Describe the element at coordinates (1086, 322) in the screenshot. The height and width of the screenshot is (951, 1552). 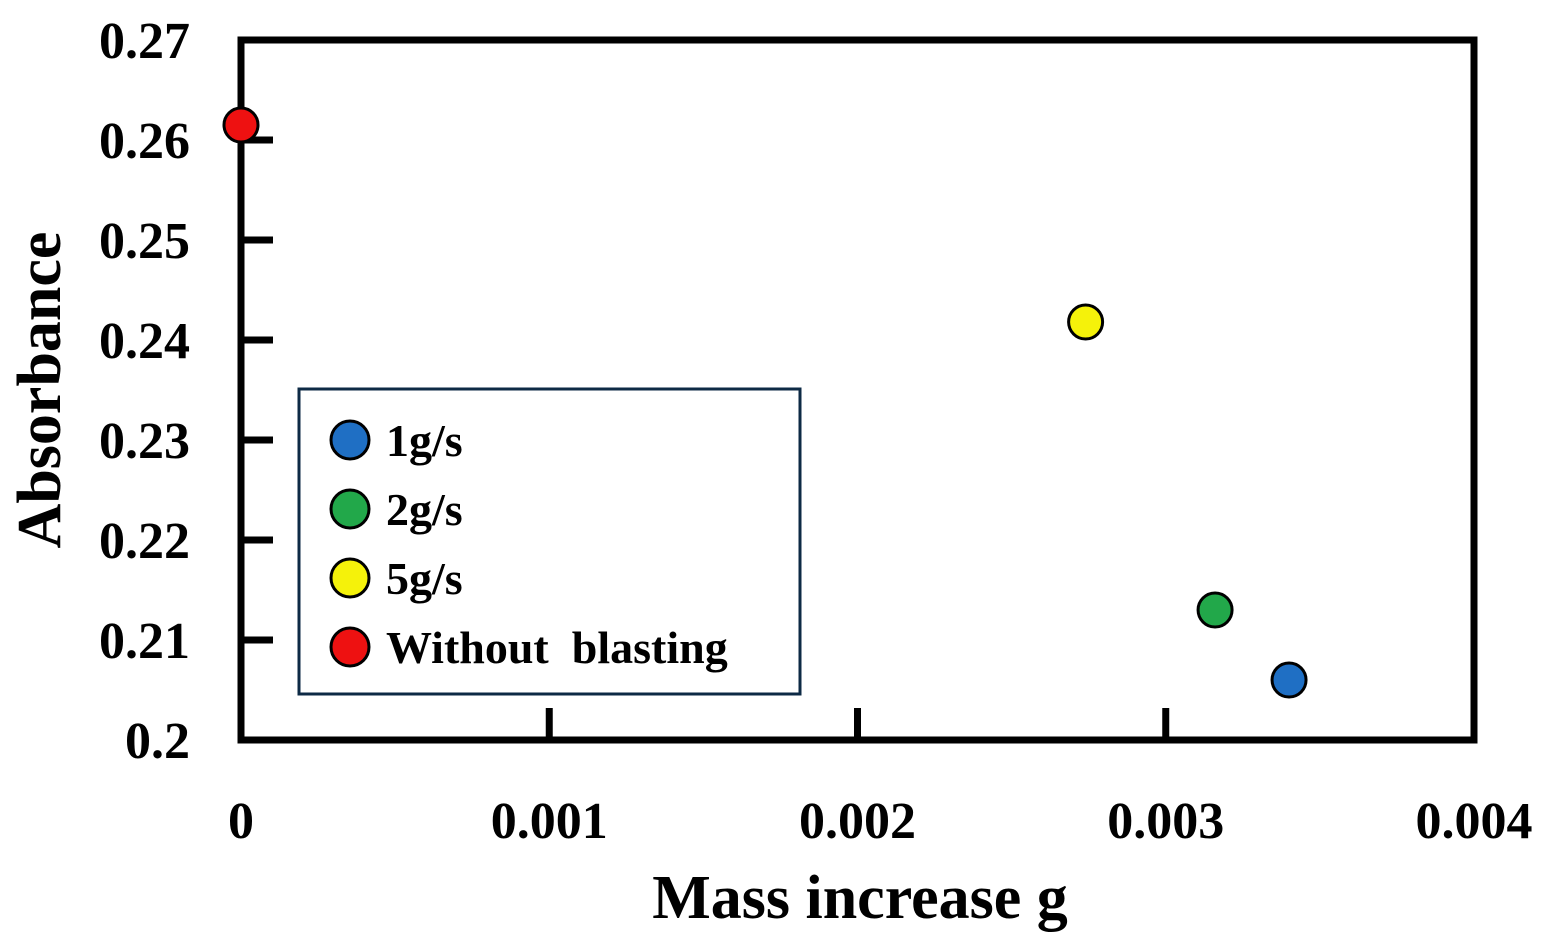
I see `data-point-5g-s` at that location.